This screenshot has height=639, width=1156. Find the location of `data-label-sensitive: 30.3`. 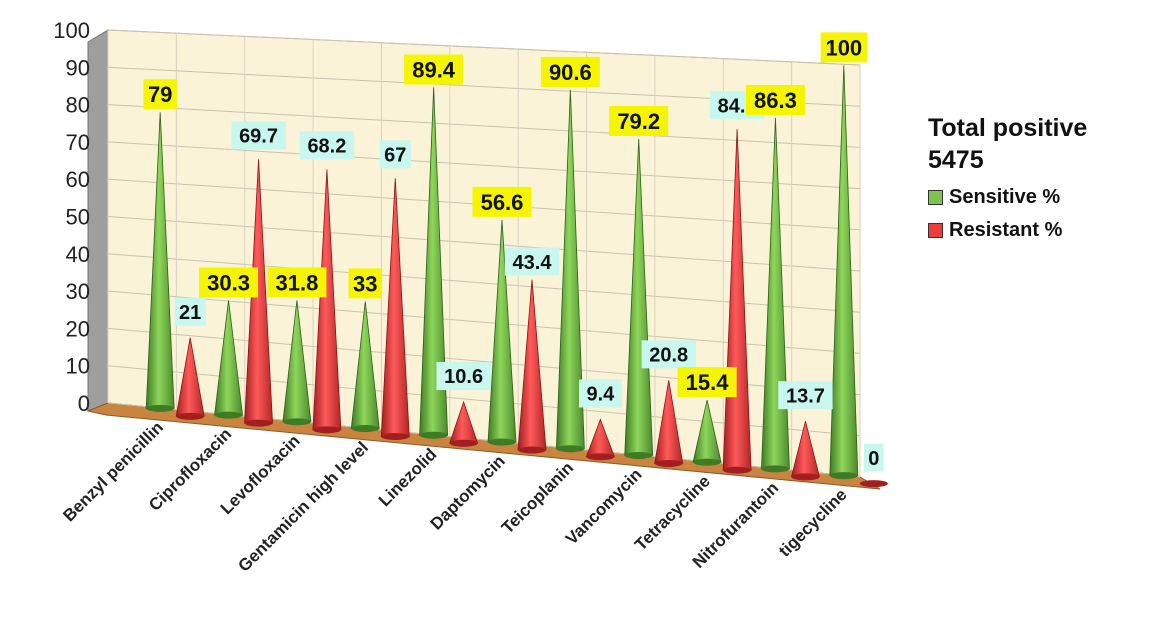

data-label-sensitive: 30.3 is located at coordinates (228, 282).